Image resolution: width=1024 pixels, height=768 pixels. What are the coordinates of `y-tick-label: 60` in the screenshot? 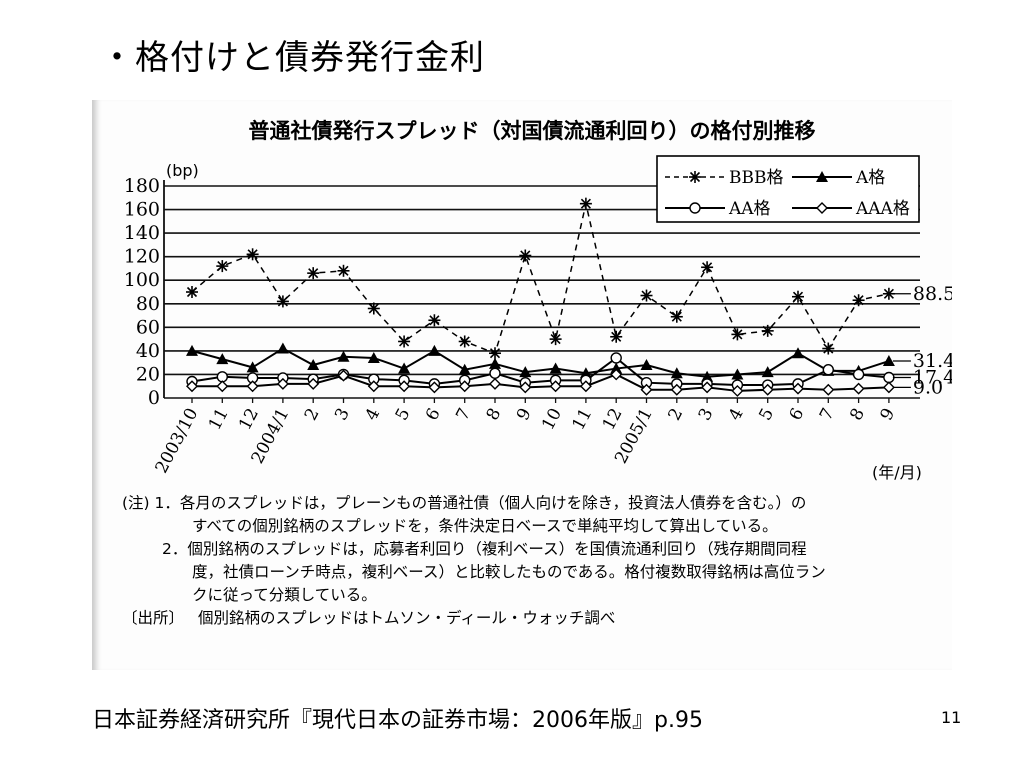 It's located at (148, 327).